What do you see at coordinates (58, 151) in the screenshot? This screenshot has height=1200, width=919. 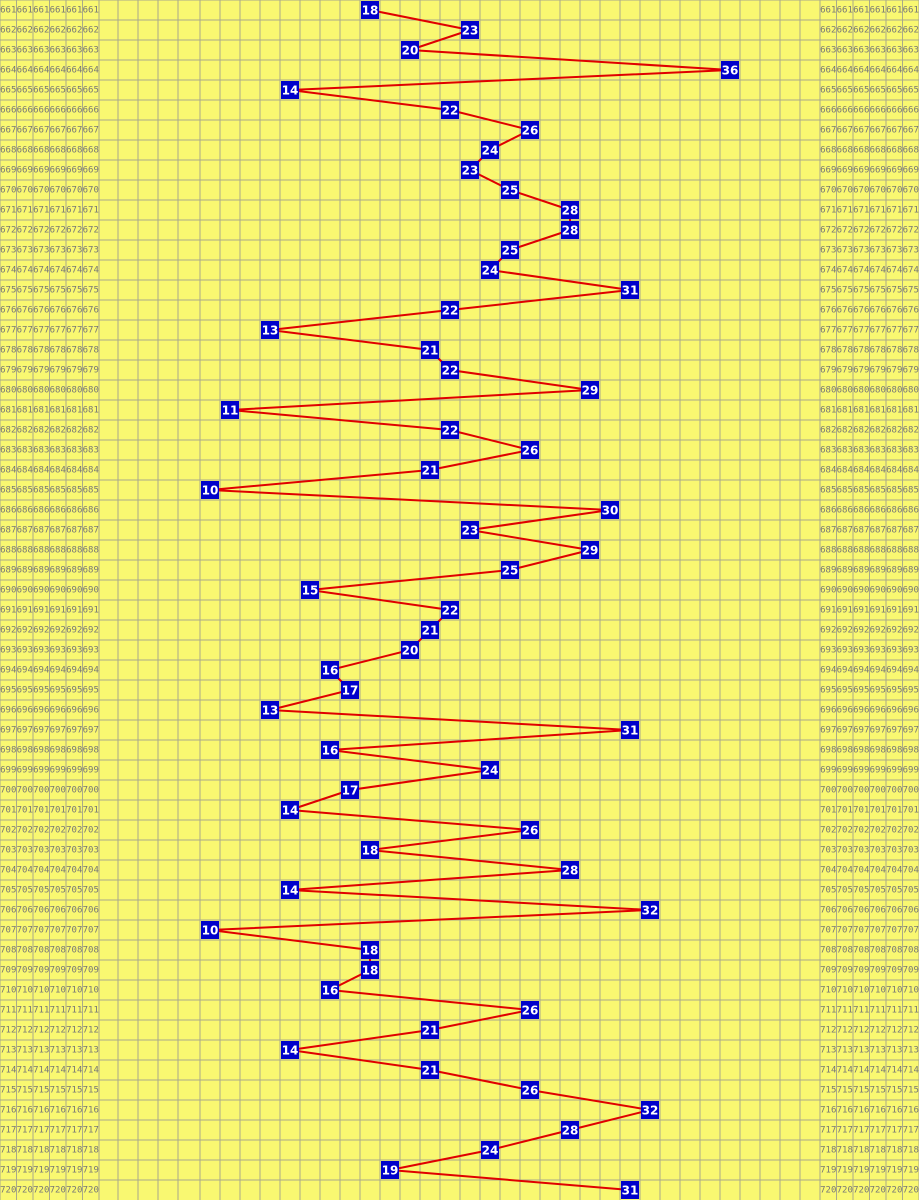 I see `issue-label: 668` at bounding box center [58, 151].